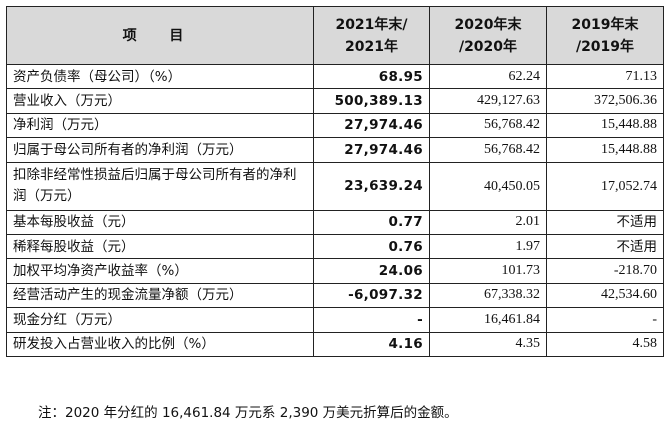  Describe the element at coordinates (605, 320) in the screenshot. I see `cell-2019: -` at that location.